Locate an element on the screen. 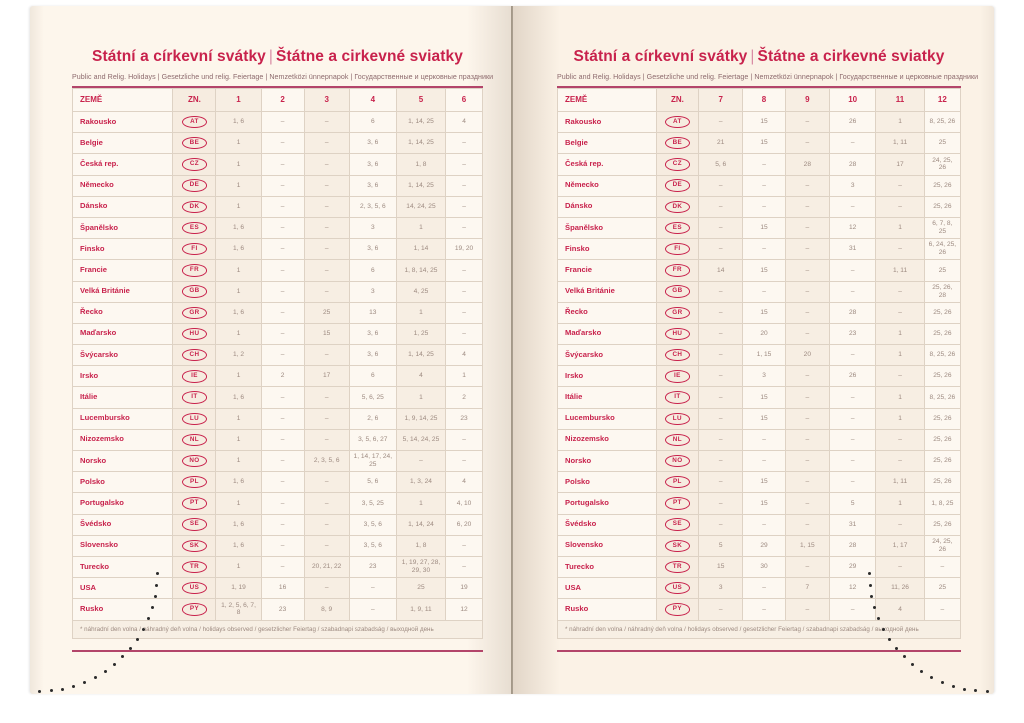 The height and width of the screenshot is (723, 1024). country-code-cell: SK is located at coordinates (194, 545).